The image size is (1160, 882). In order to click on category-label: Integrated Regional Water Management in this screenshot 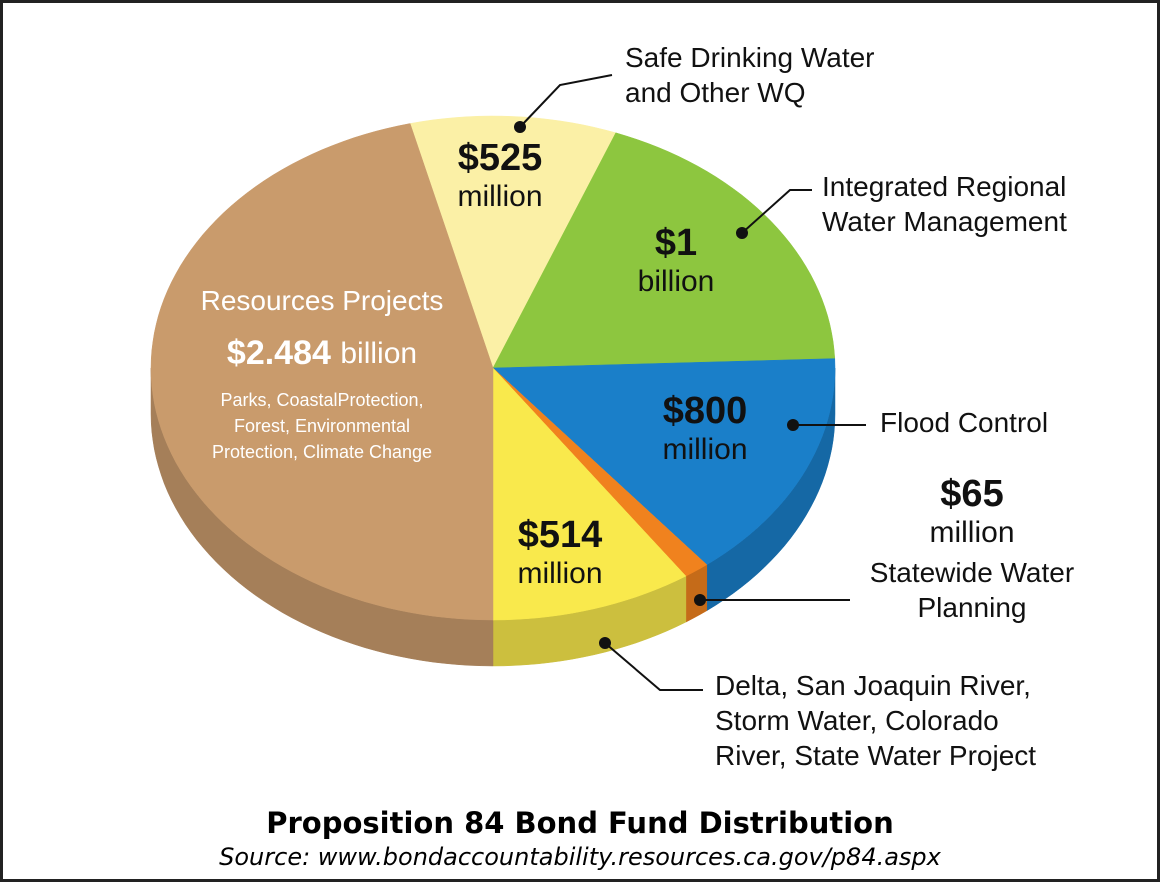, I will do `click(944, 204)`.